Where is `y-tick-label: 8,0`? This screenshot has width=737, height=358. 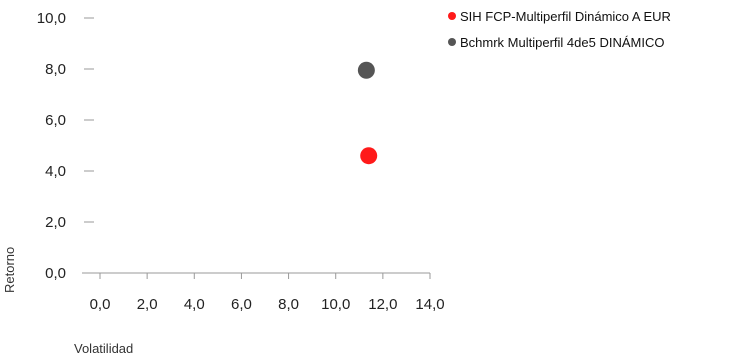 y-tick-label: 8,0 is located at coordinates (55, 69).